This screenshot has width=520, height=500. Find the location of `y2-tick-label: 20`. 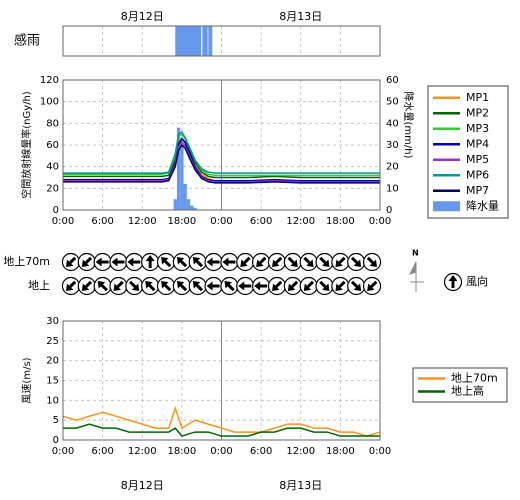

y2-tick-label: 20 is located at coordinates (392, 167).